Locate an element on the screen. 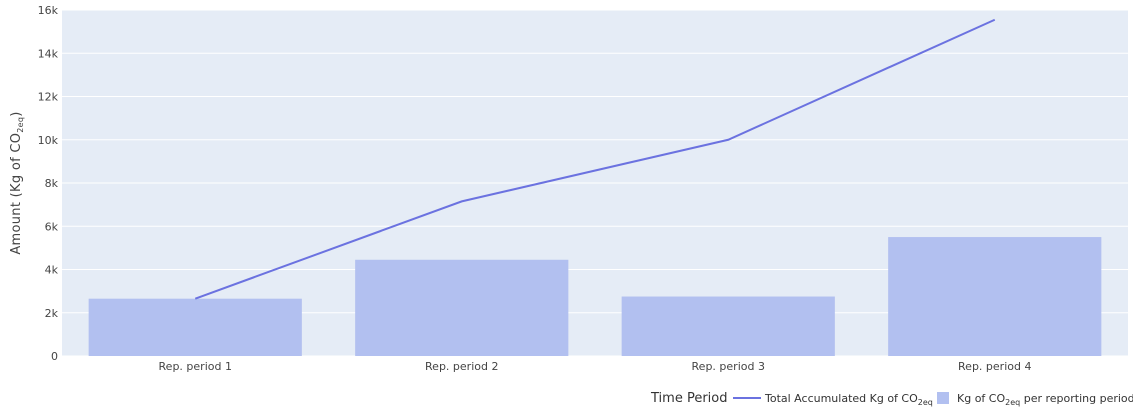  y-tick-label: 4k is located at coordinates (52, 270).